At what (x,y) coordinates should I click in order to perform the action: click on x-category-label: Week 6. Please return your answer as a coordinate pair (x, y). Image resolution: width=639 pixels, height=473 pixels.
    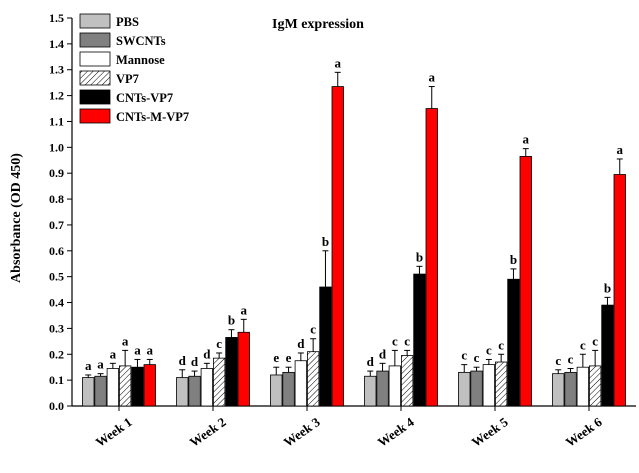
    Looking at the image, I should click on (584, 432).